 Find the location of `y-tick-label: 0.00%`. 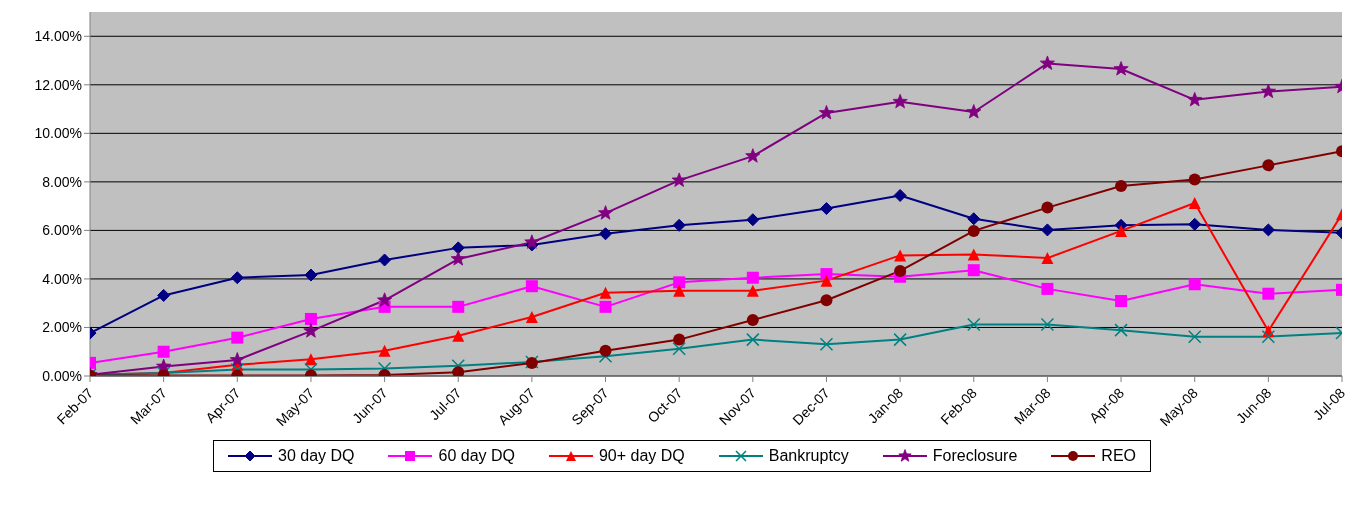

y-tick-label: 0.00% is located at coordinates (62, 375).